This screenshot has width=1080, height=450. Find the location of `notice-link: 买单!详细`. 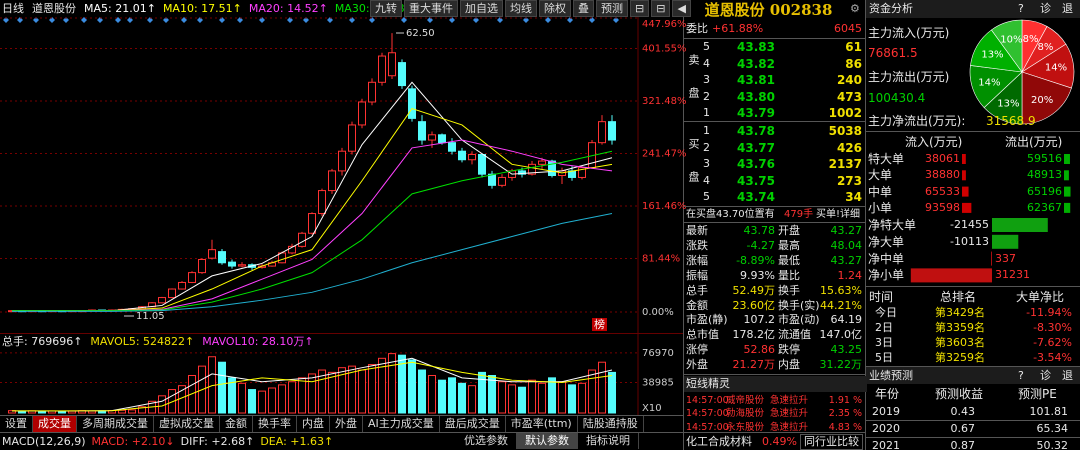

notice-link: 买单!详细 is located at coordinates (838, 214).